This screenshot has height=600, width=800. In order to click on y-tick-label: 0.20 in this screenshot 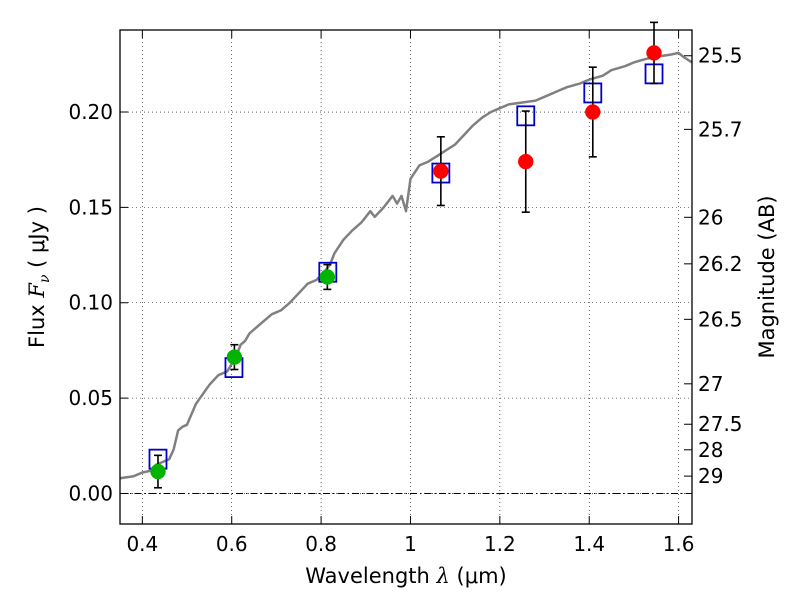, I will do `click(90, 112)`.